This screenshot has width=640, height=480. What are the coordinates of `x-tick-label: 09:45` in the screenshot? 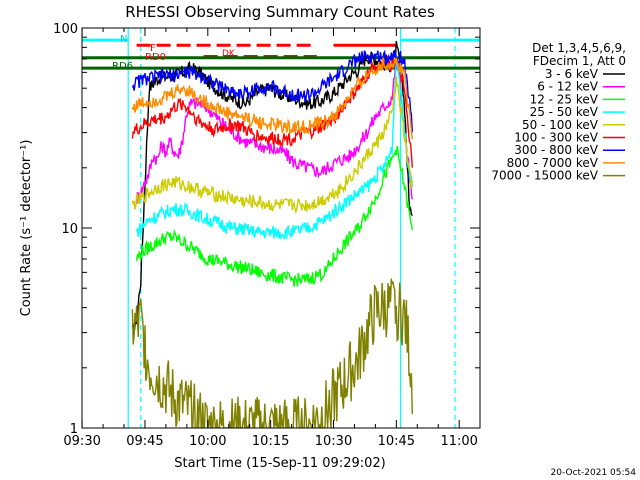 It's located at (144, 441).